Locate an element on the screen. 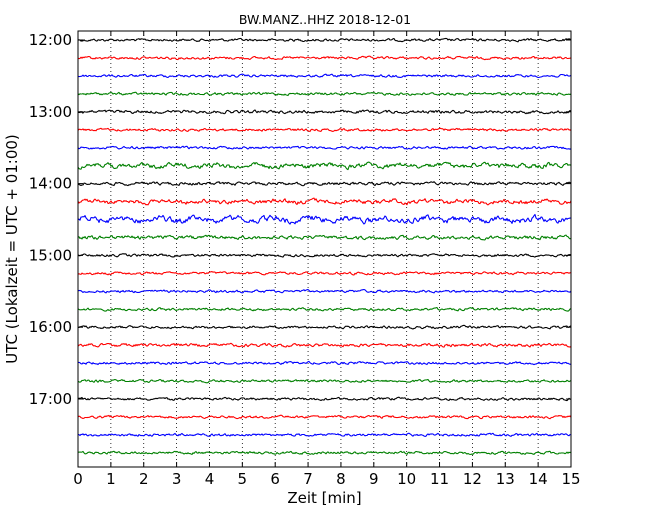  y-tick-label: 17:00 is located at coordinates (50, 399).